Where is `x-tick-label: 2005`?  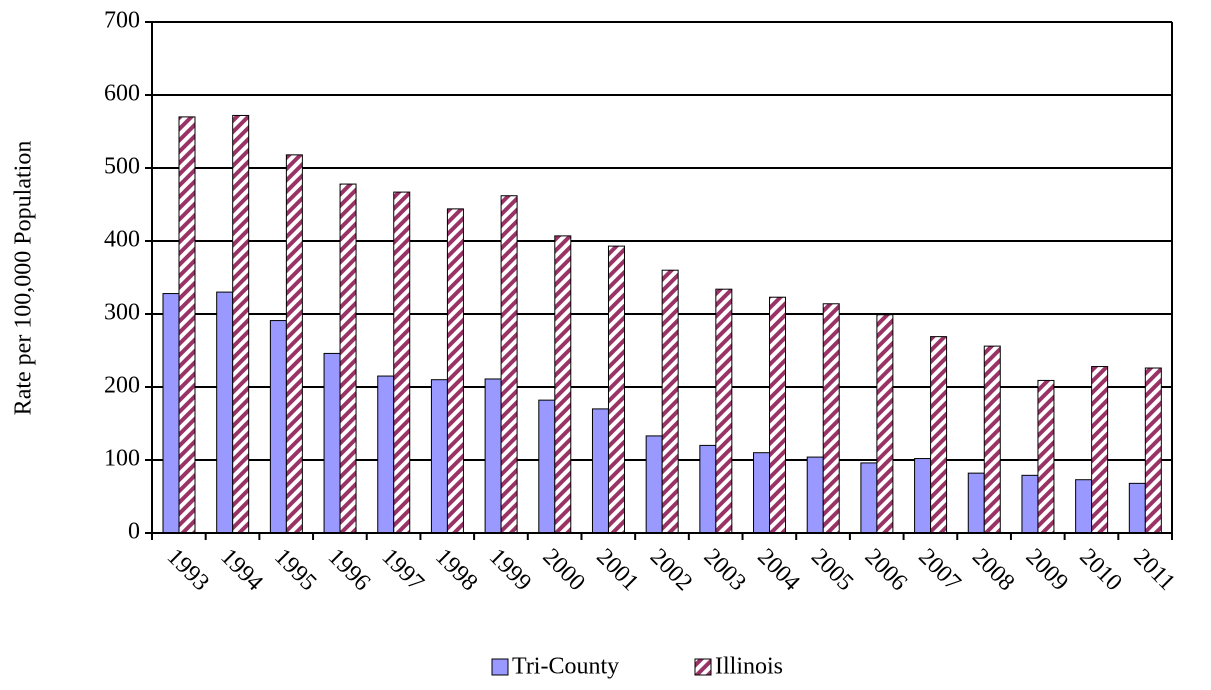 x-tick-label: 2005 is located at coordinates (832, 570).